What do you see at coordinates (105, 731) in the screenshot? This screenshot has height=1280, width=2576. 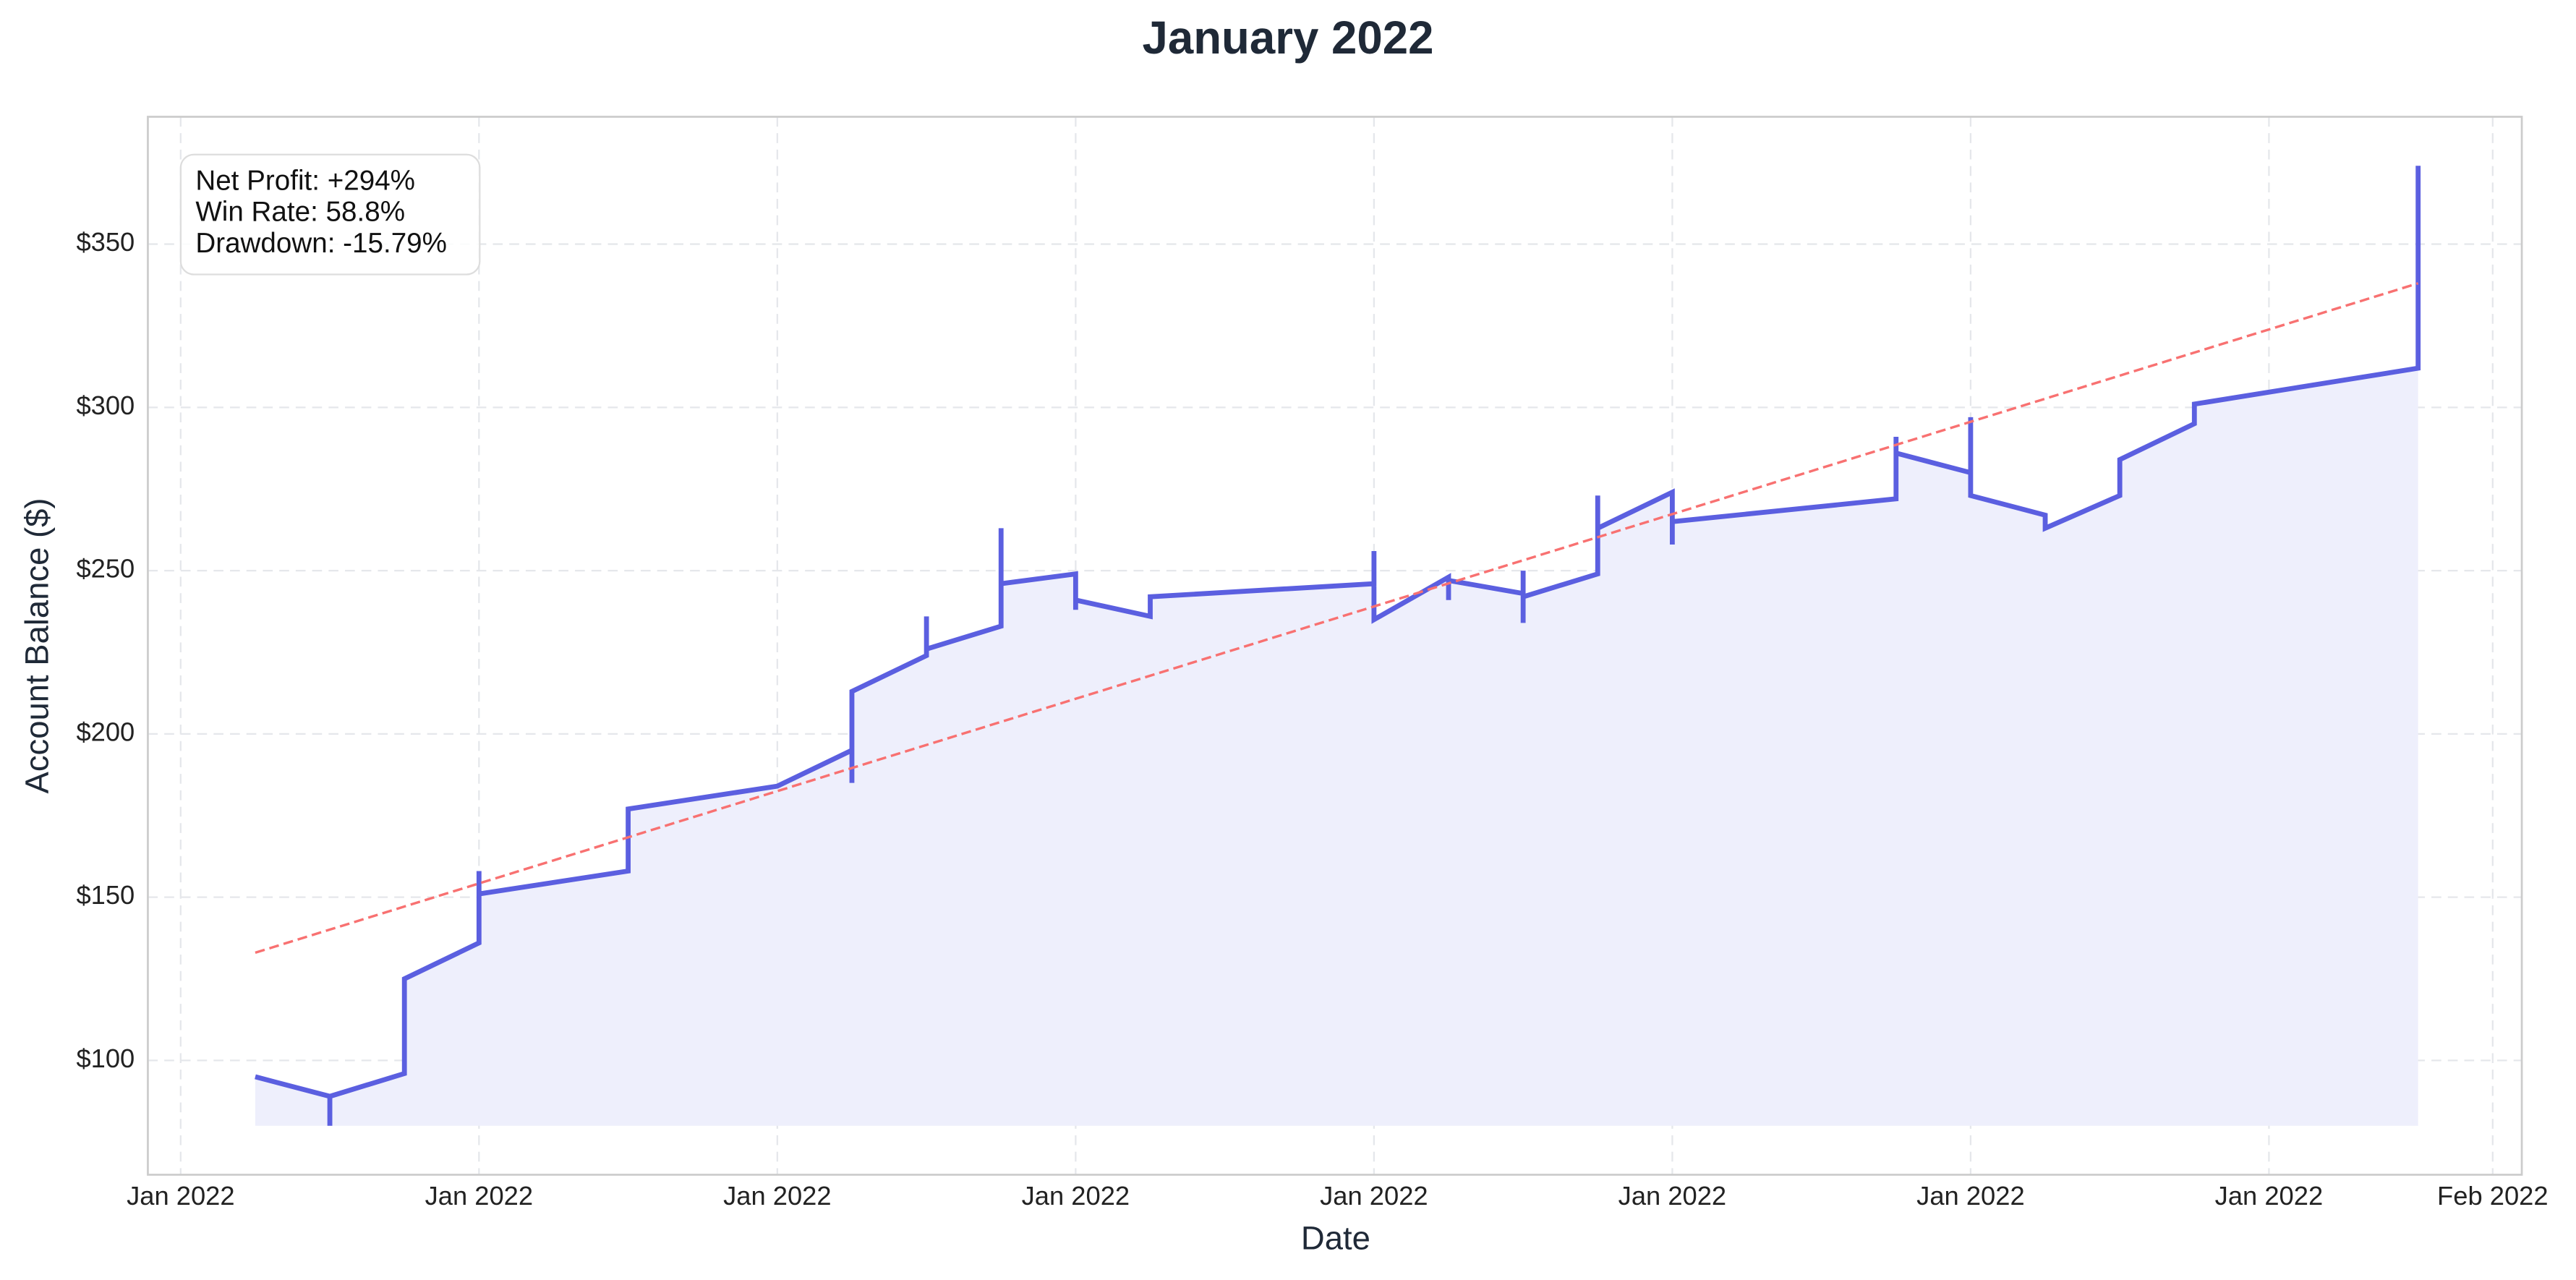 I see `y-tick-label: $200` at bounding box center [105, 731].